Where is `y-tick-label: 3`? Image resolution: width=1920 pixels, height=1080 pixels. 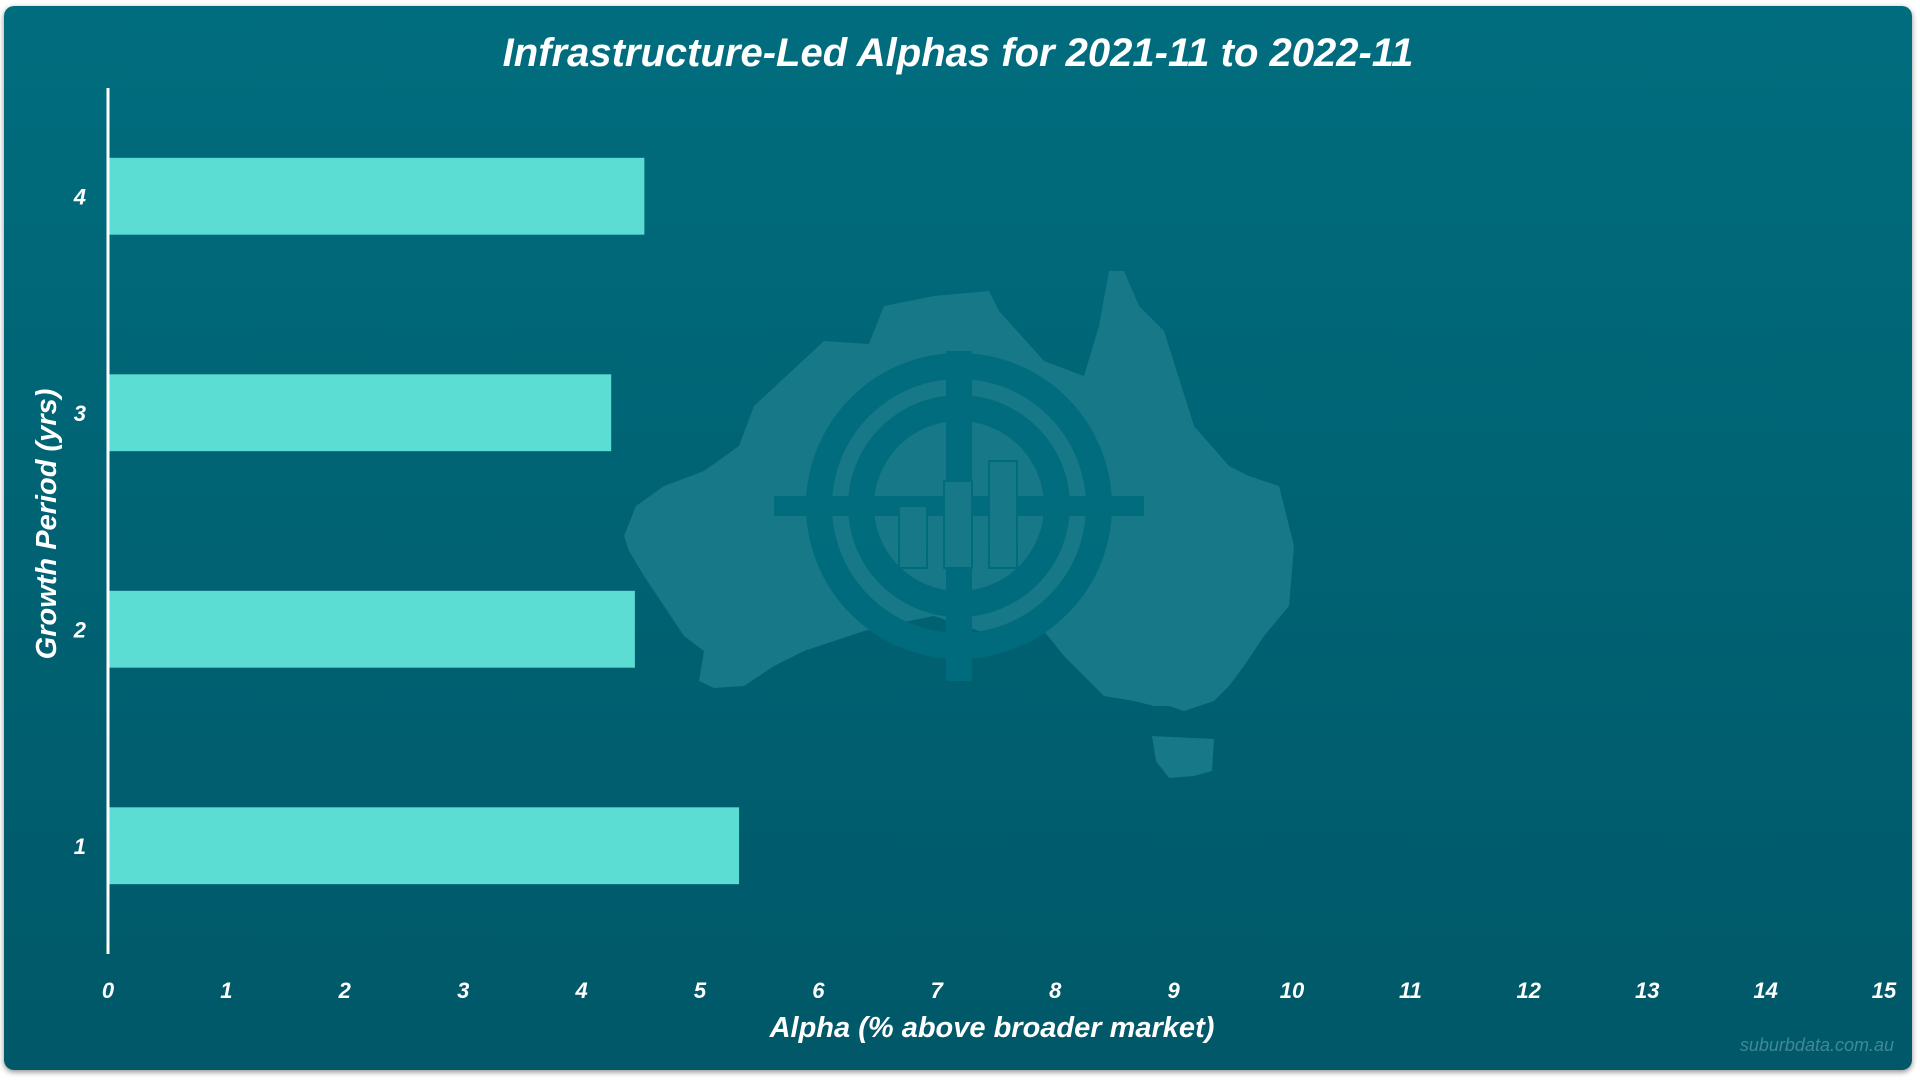
y-tick-label: 3 is located at coordinates (80, 413).